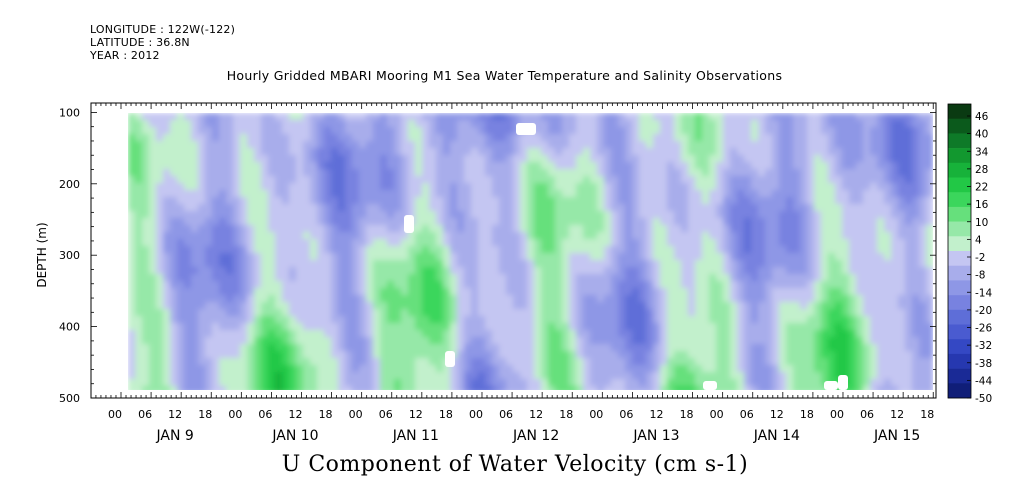 The height and width of the screenshot is (504, 1009). I want to click on latitude-label: LATITUDE : 36.8N, so click(140, 42).